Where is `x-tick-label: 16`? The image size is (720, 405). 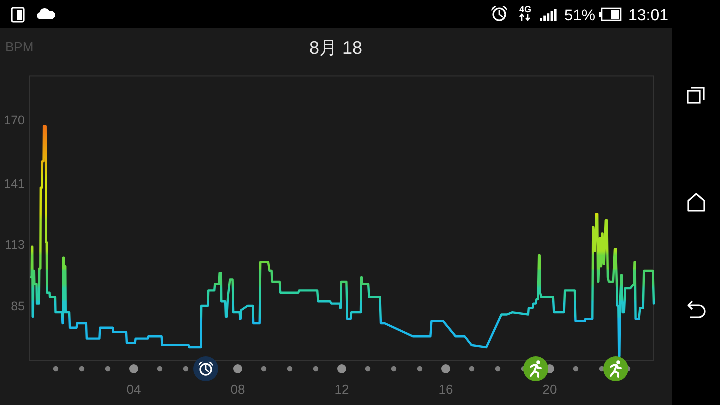 x-tick-label: 16 is located at coordinates (446, 389).